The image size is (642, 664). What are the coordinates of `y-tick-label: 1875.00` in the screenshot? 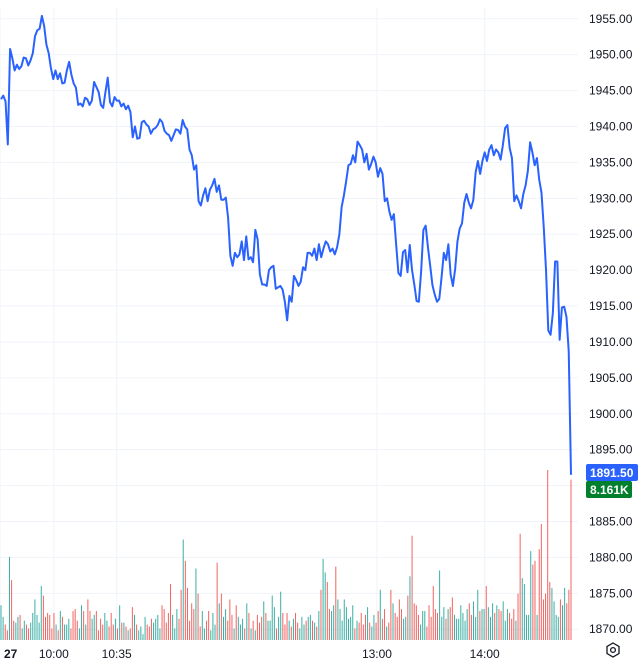 It's located at (611, 593).